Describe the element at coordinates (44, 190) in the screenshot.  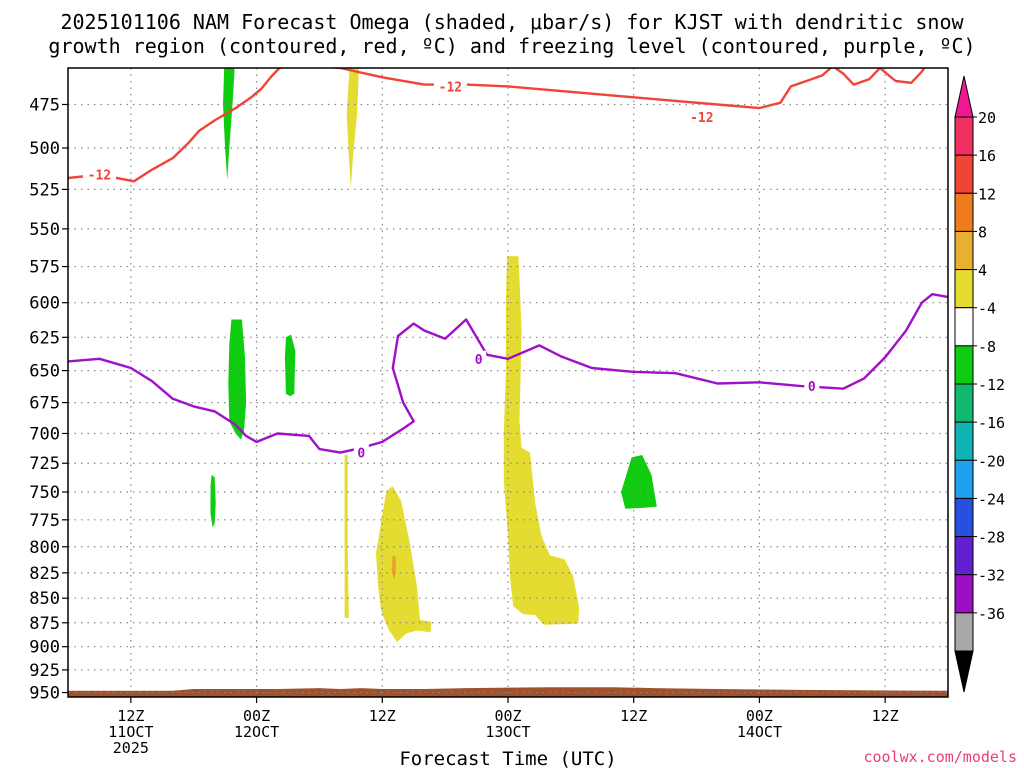
I see `y-tick-label: 525` at that location.